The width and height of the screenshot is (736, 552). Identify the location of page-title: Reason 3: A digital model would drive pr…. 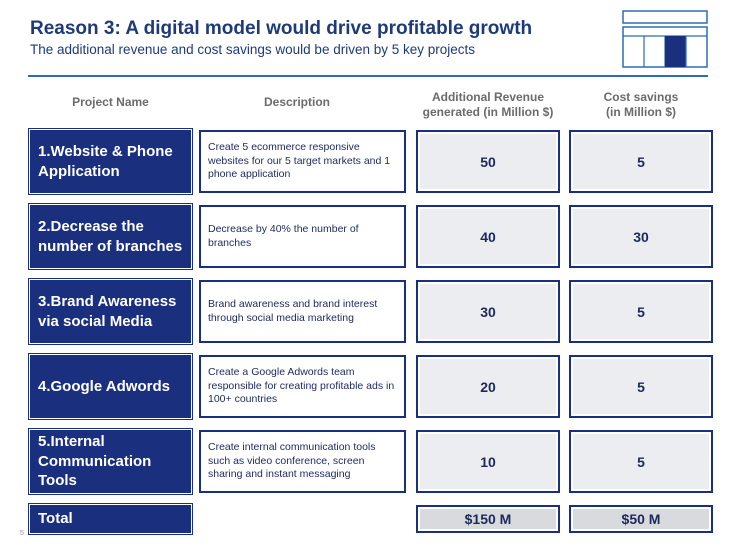
(281, 28).